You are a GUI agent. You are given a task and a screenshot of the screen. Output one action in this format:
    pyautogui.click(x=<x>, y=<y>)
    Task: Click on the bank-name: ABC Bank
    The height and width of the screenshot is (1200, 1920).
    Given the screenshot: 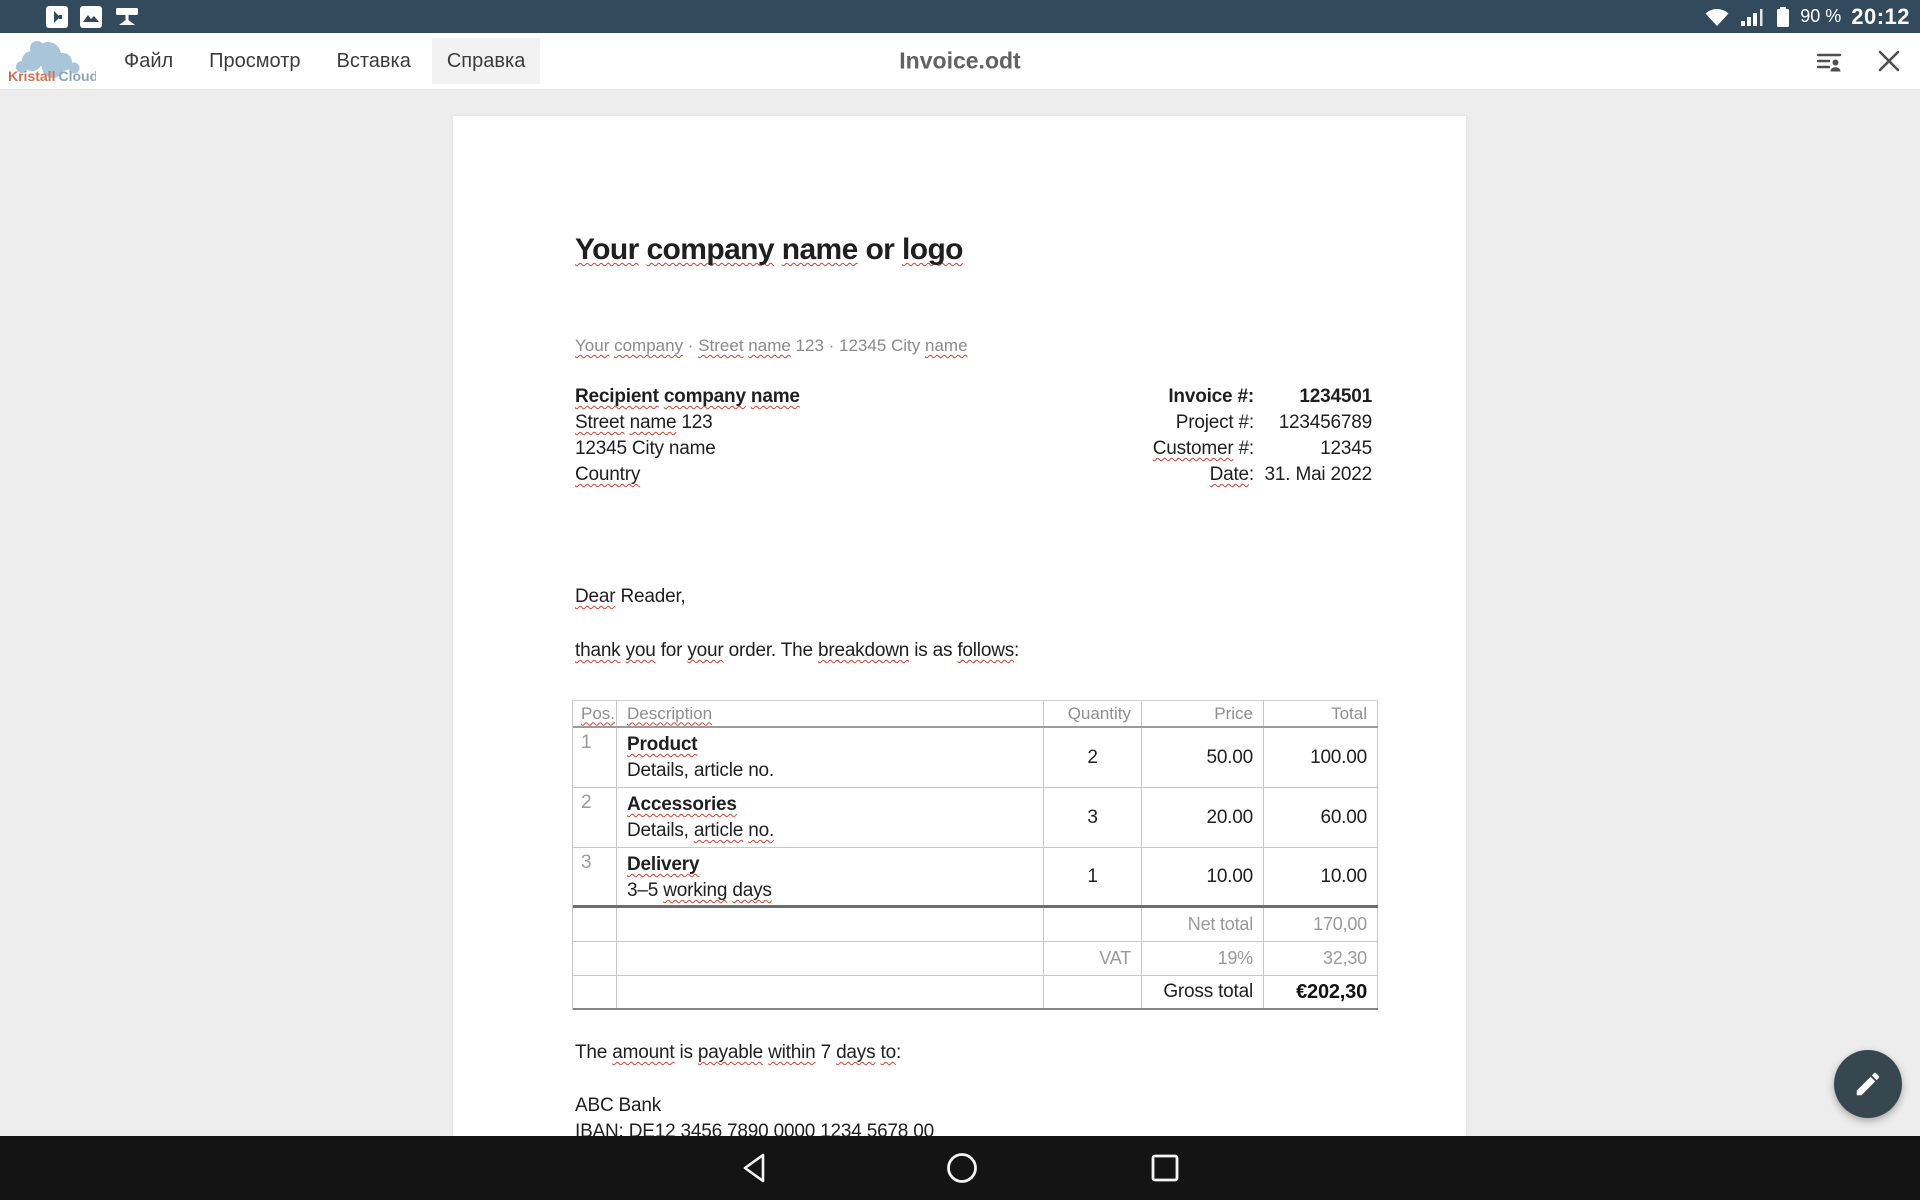 What is the action you would take?
    pyautogui.click(x=618, y=1105)
    